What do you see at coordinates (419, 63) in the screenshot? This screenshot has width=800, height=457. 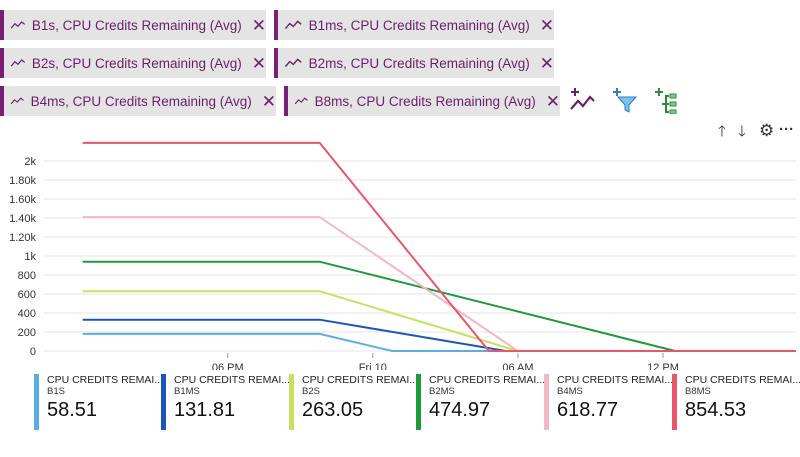 I see `metric-pill-label: B2ms, CPU Credits Remaining (Avg)` at bounding box center [419, 63].